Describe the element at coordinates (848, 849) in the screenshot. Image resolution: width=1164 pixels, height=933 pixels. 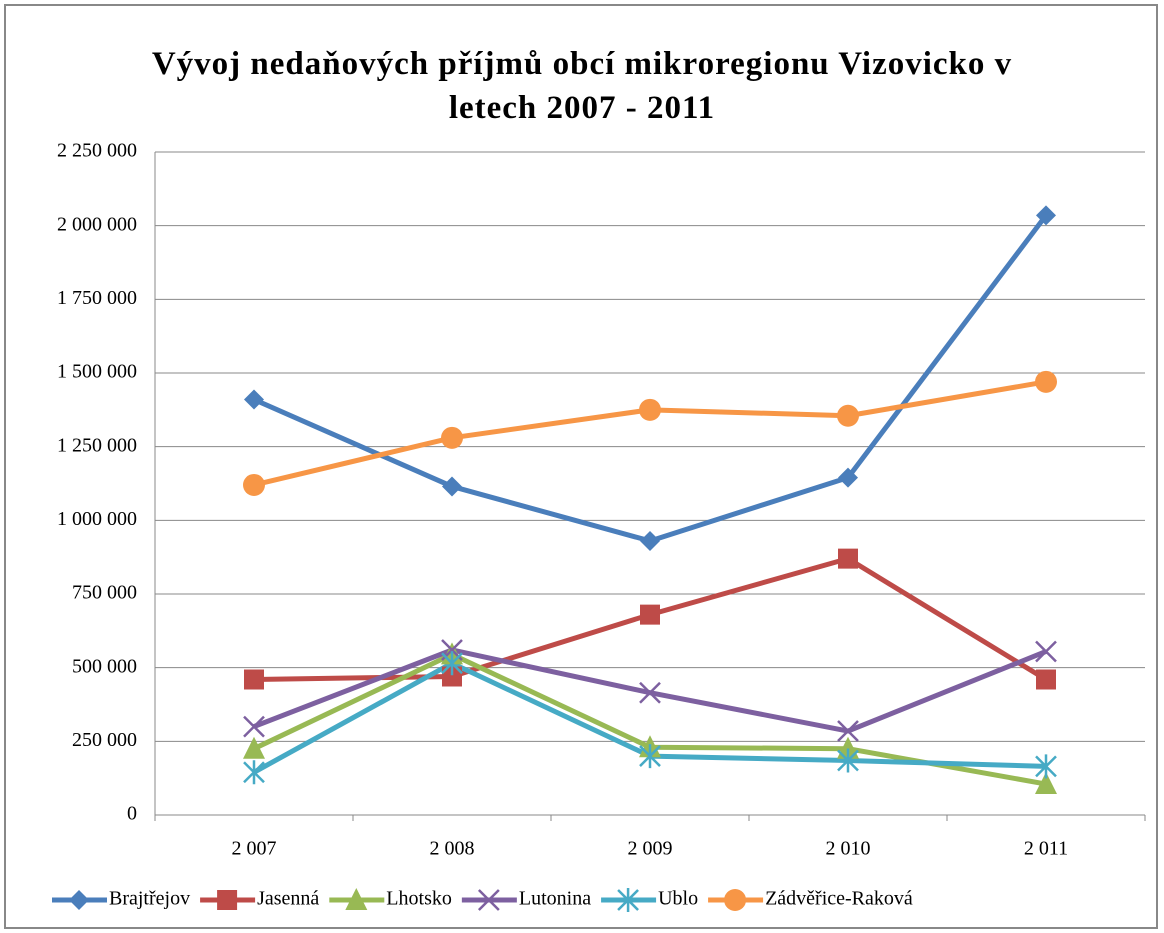
I see `x-tick-label: 2 010` at that location.